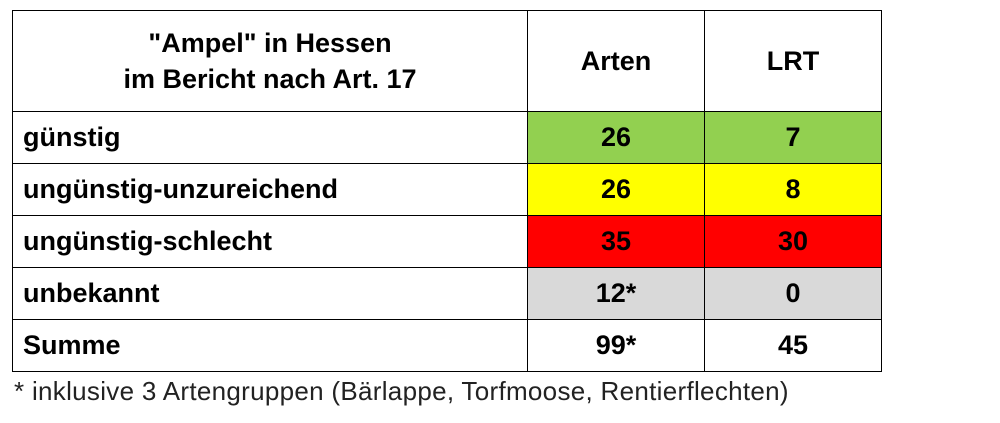 Image resolution: width=1000 pixels, height=423 pixels. Describe the element at coordinates (793, 241) in the screenshot. I see `cell: 30` at that location.